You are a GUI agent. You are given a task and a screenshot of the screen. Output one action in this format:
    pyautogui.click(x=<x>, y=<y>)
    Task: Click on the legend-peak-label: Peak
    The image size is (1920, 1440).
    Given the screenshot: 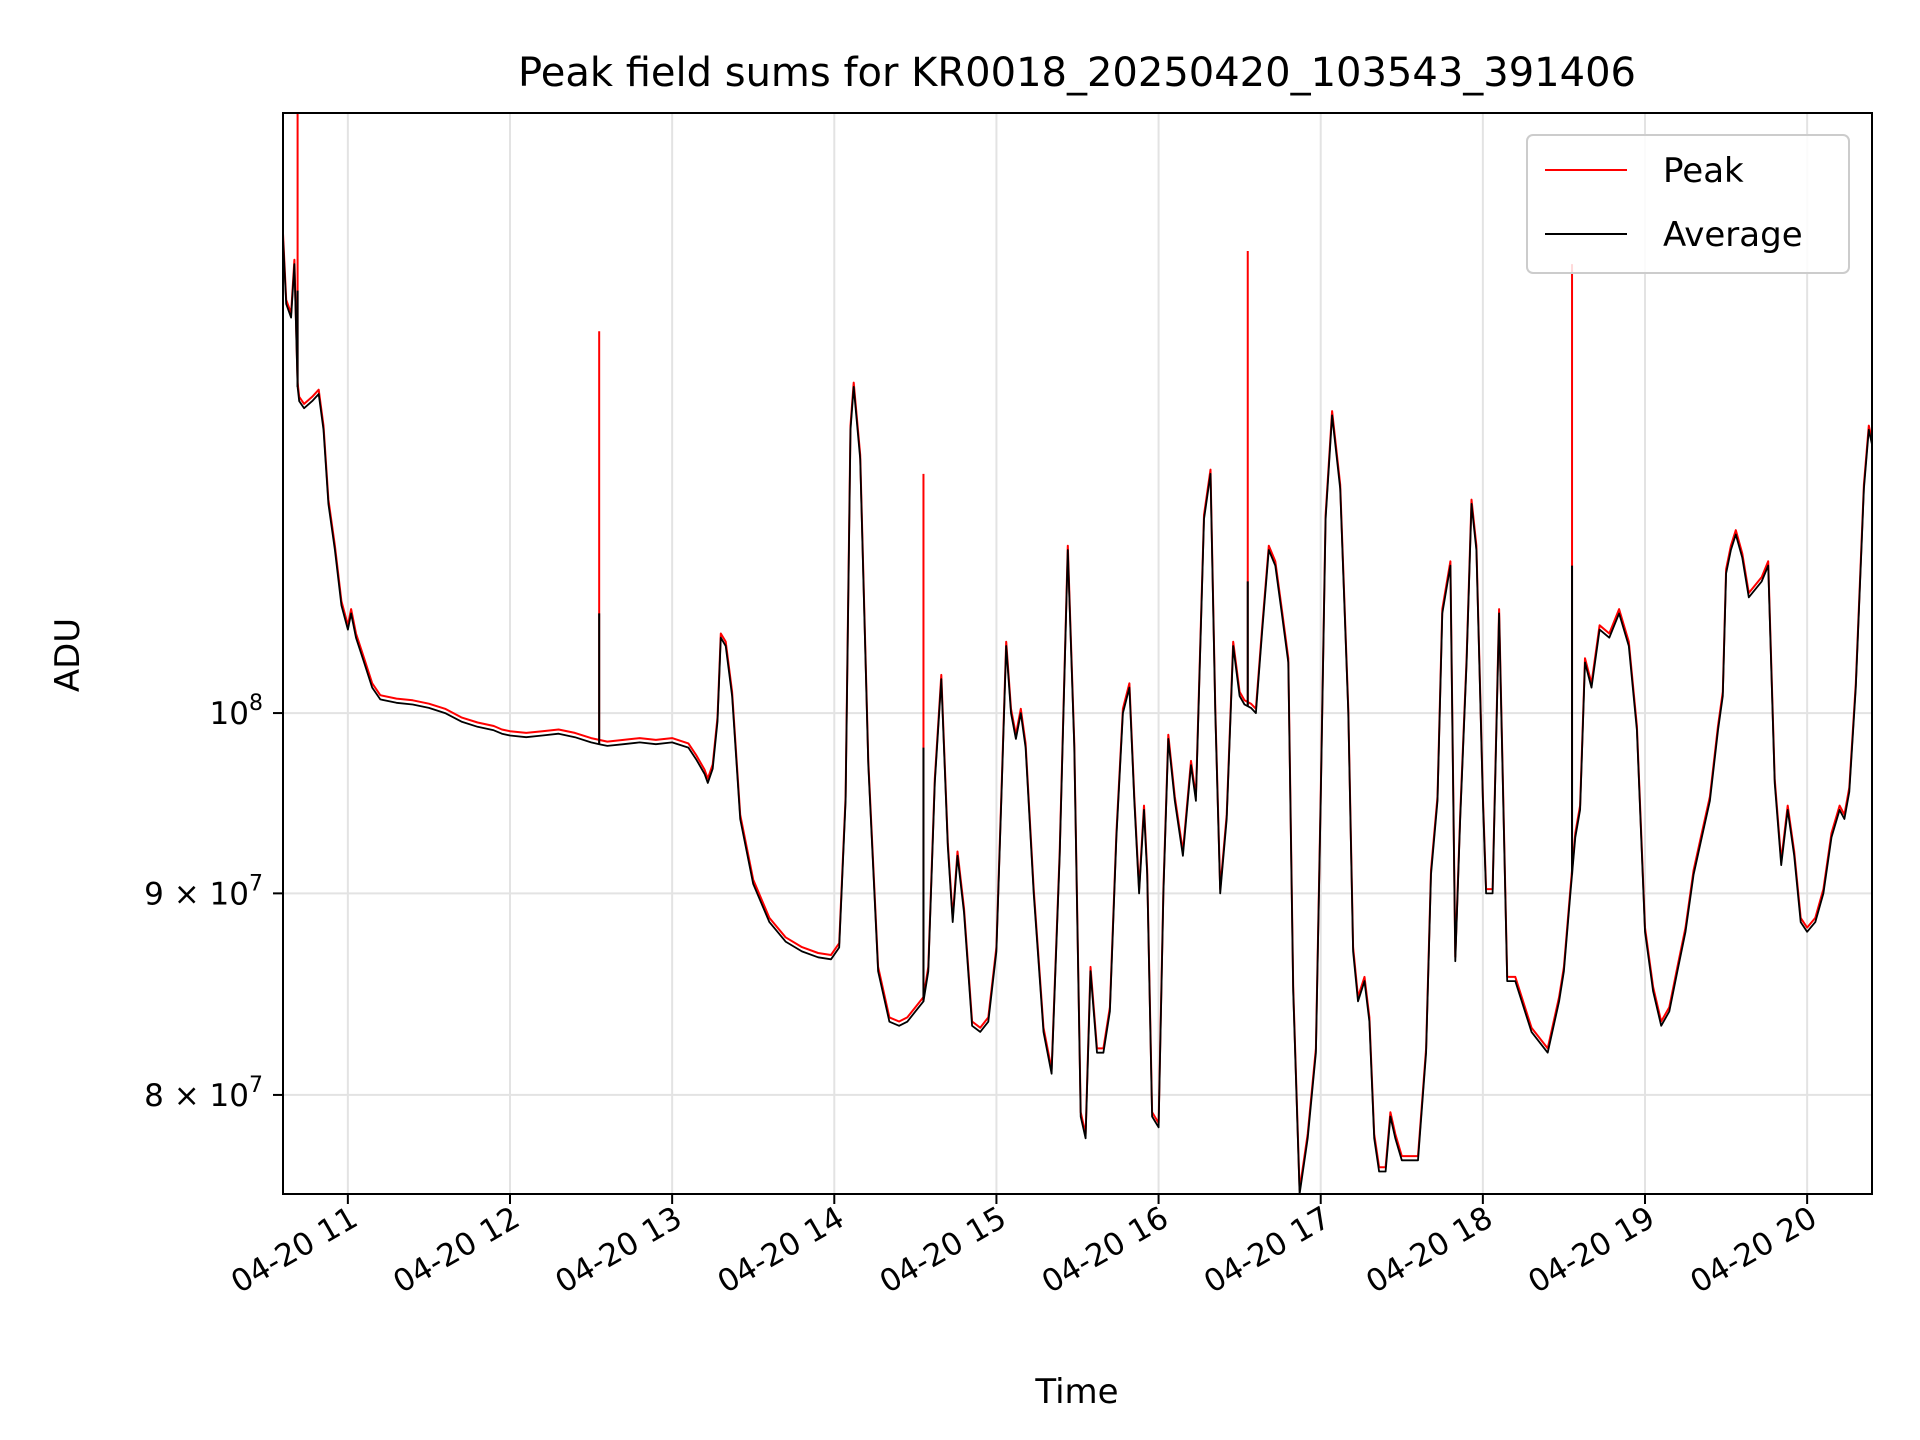 What is the action you would take?
    pyautogui.click(x=1703, y=171)
    